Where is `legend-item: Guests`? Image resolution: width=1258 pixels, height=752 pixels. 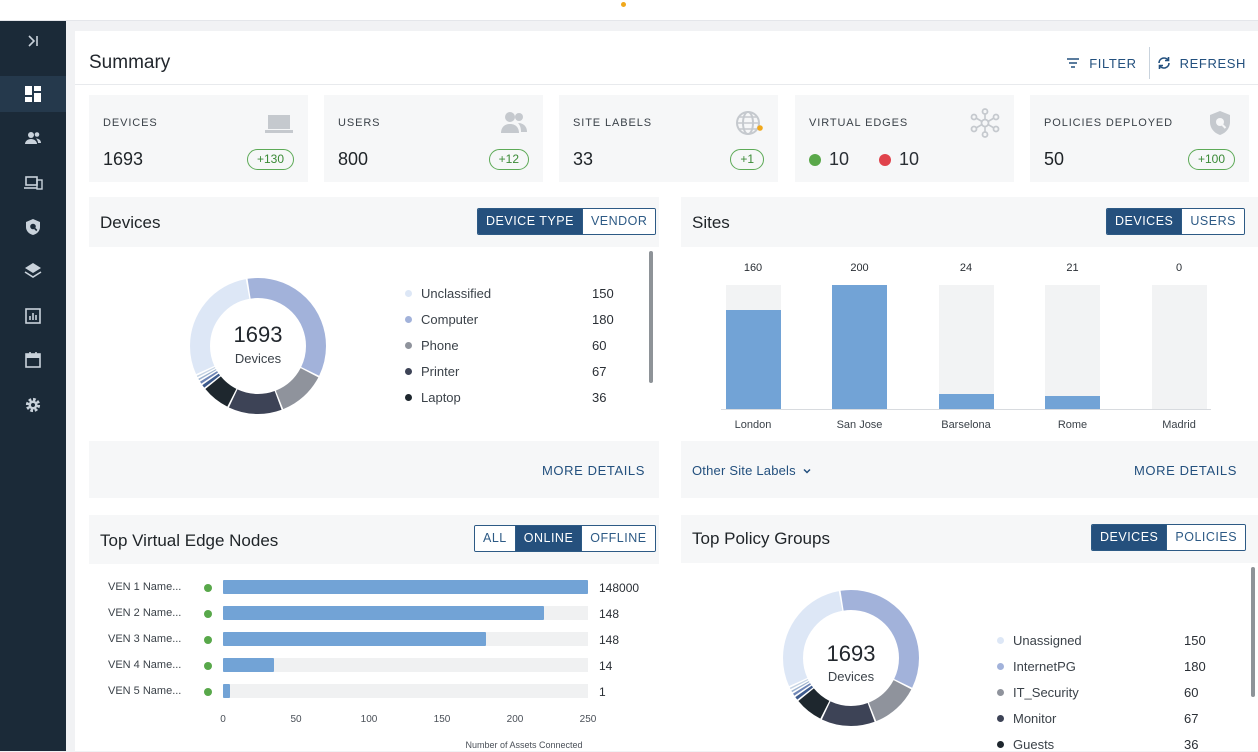
legend-item: Guests is located at coordinates (1025, 744).